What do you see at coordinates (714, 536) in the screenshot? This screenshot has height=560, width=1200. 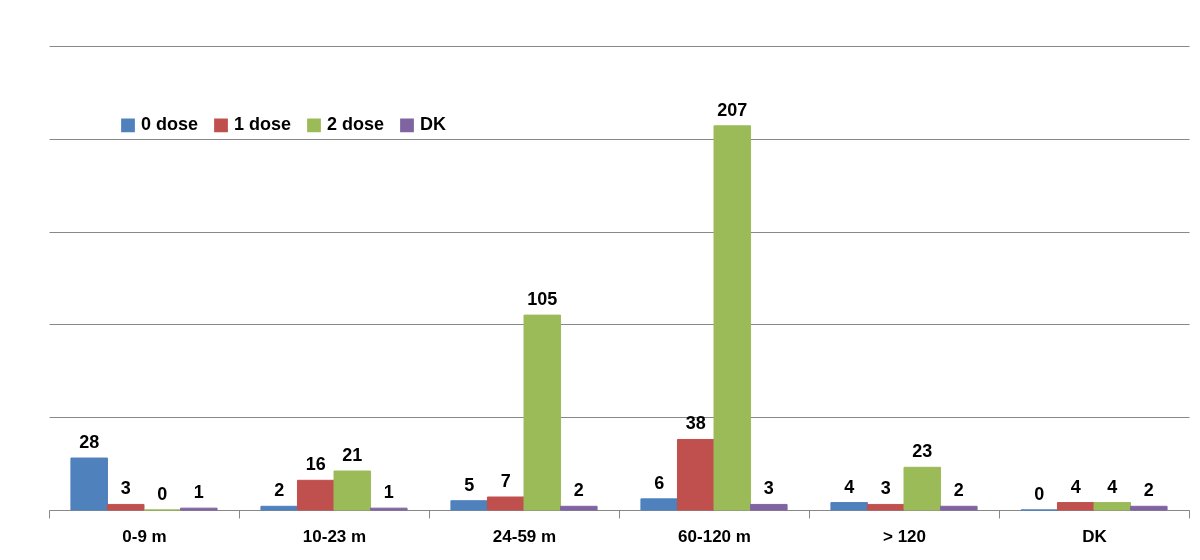 I see `x-tick-label: 60-120 m` at bounding box center [714, 536].